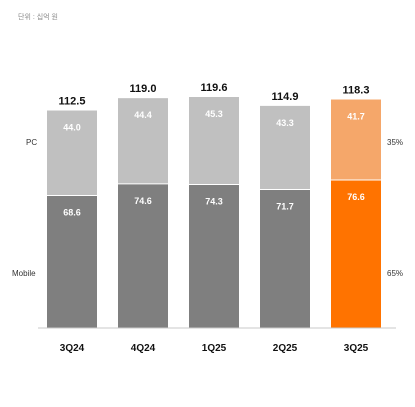  I want to click on bar-mobile-1Q25, so click(214, 256).